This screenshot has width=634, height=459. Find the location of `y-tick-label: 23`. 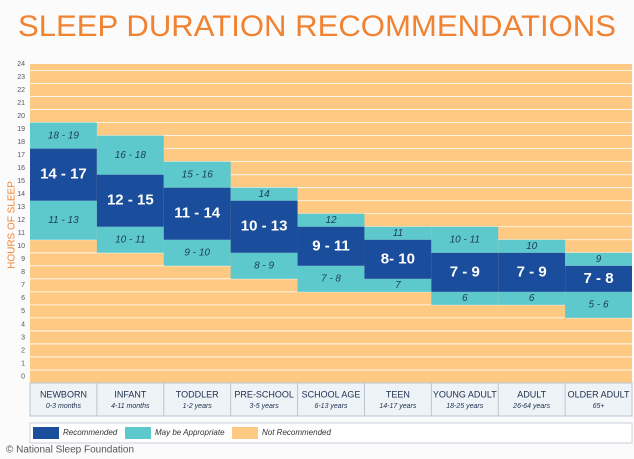

y-tick-label: 23 is located at coordinates (21, 77).